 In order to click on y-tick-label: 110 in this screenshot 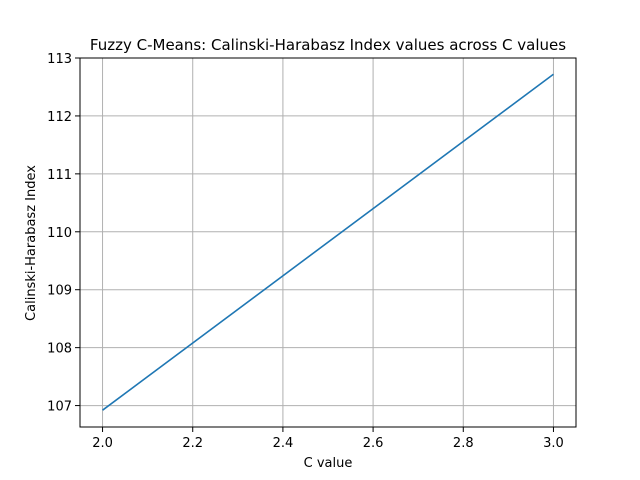, I will do `click(59, 233)`.